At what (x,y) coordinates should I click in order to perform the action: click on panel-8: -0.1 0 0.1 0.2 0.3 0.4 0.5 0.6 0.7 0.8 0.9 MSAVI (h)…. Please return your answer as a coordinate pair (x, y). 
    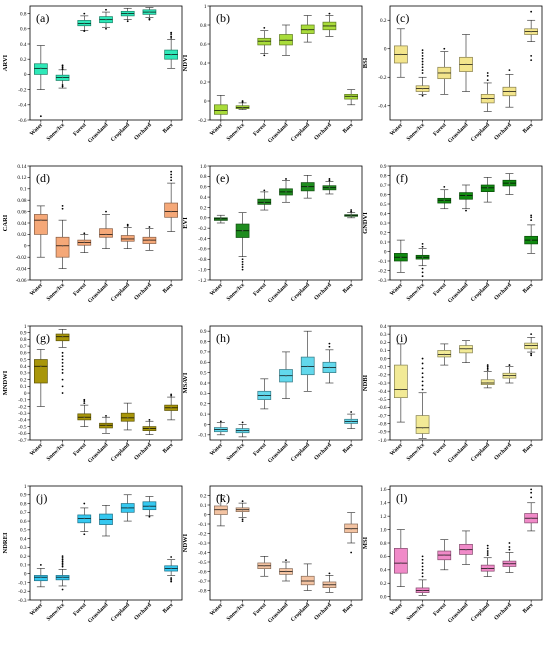
    Looking at the image, I should click on (272, 394).